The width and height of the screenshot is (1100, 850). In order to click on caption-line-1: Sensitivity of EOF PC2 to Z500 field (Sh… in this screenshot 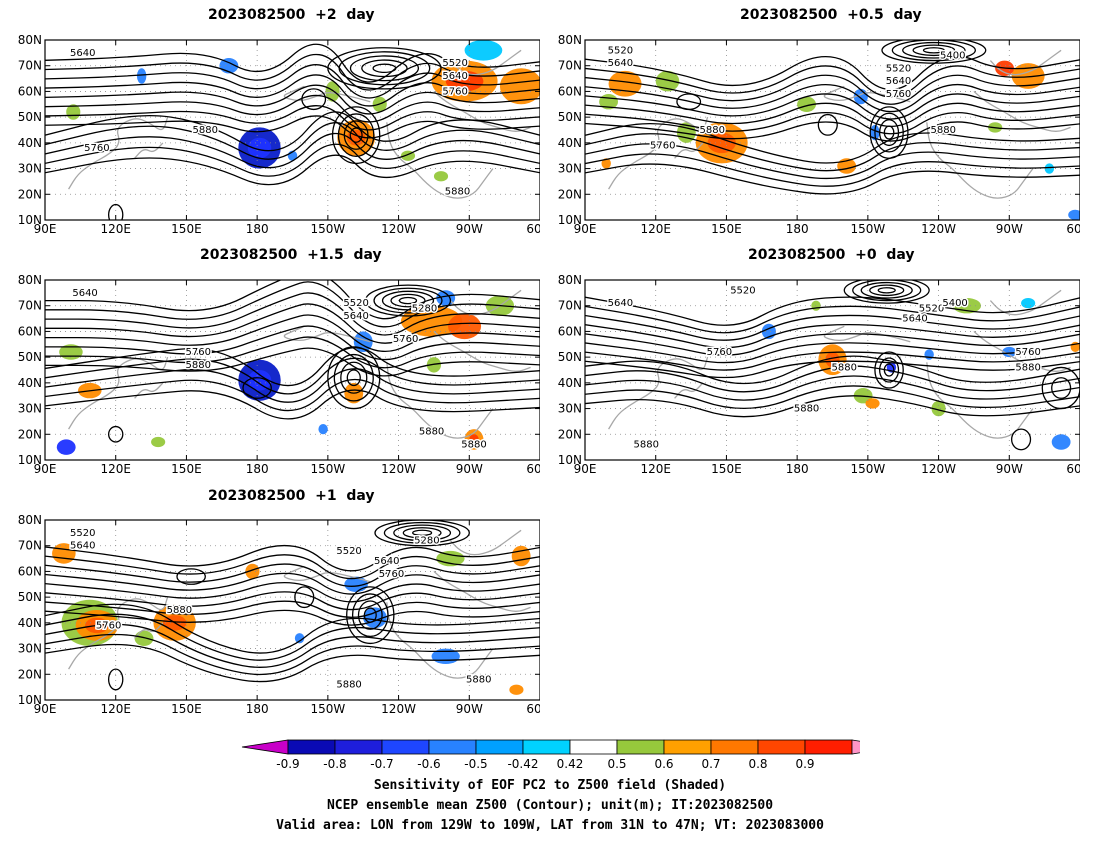, I will do `click(550, 785)`.